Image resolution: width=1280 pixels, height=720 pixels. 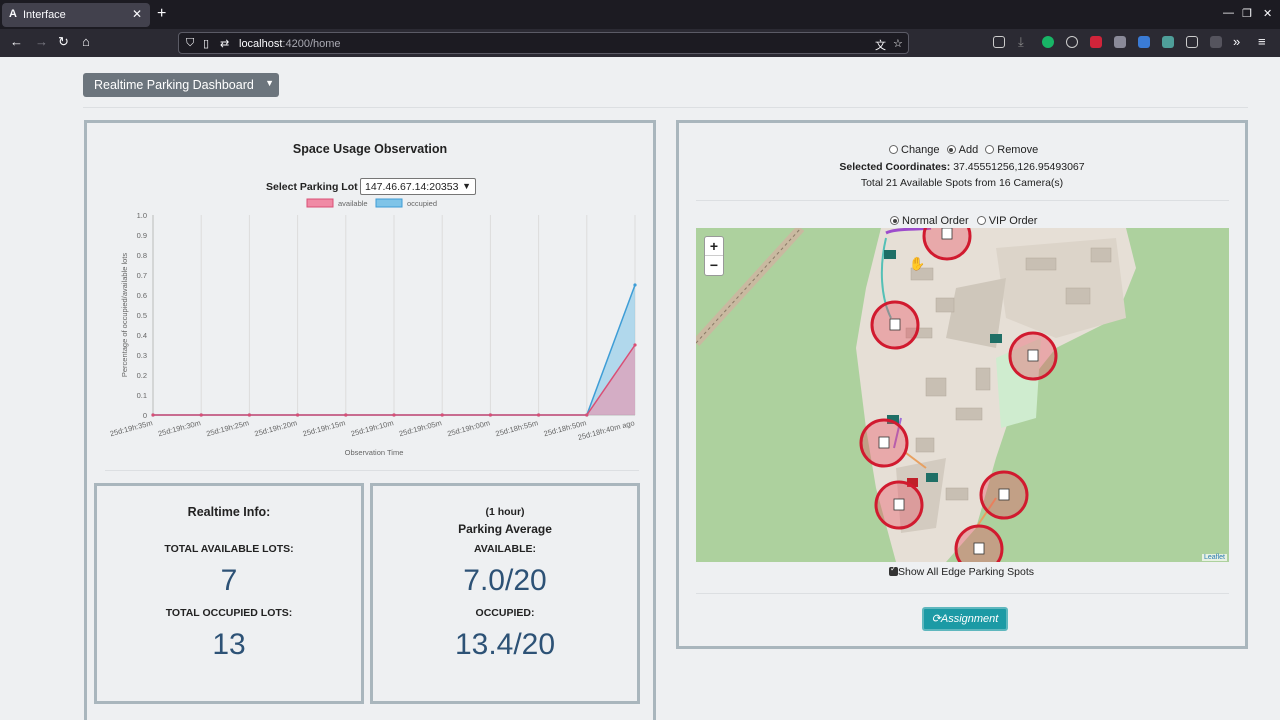 I want to click on keyboard-icon, so click(x=1192, y=42).